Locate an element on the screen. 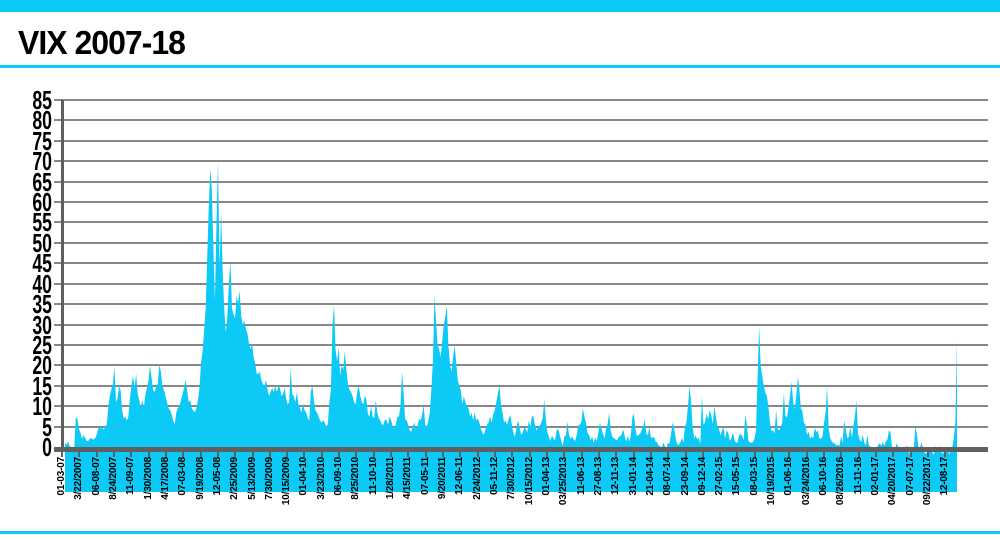 The height and width of the screenshot is (540, 1000). x-axis-label: 12-11-13 is located at coordinates (616, 476).